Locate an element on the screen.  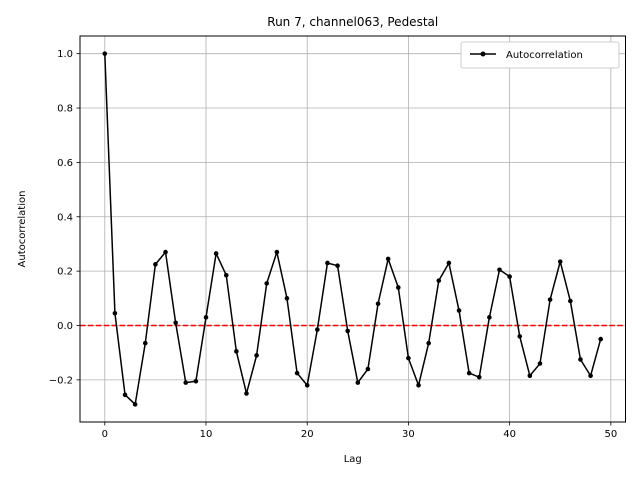
y-axis-label: Autocorrelation is located at coordinates (22, 229).